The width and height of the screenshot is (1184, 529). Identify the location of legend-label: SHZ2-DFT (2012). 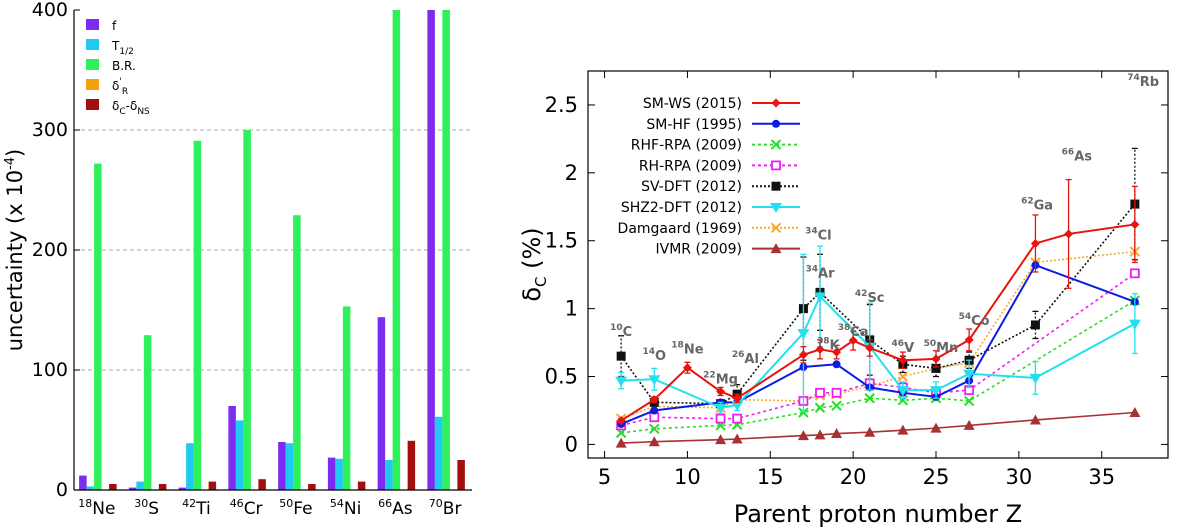
(681, 208).